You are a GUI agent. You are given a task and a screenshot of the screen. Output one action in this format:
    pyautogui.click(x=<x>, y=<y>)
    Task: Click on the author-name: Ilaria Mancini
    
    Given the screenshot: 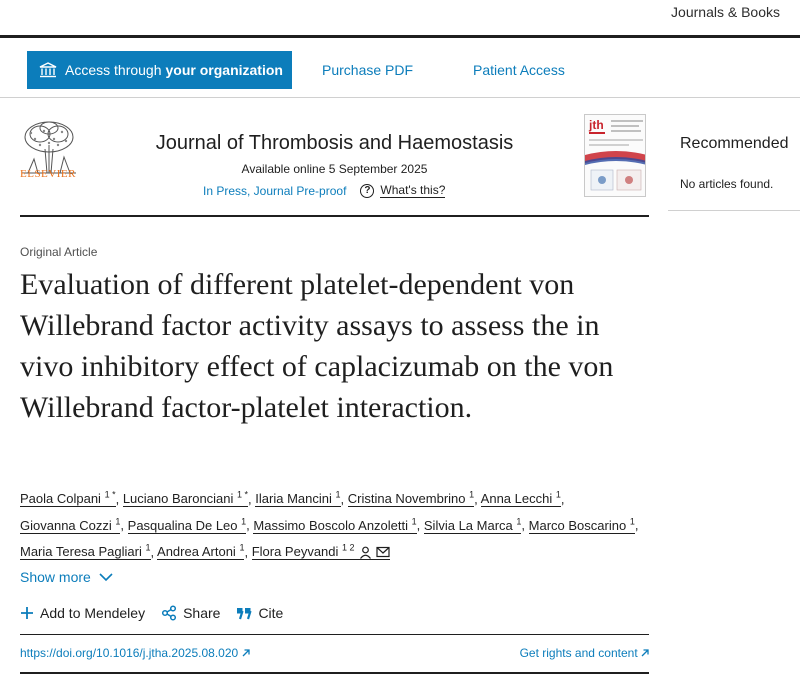 What is the action you would take?
    pyautogui.click(x=293, y=499)
    